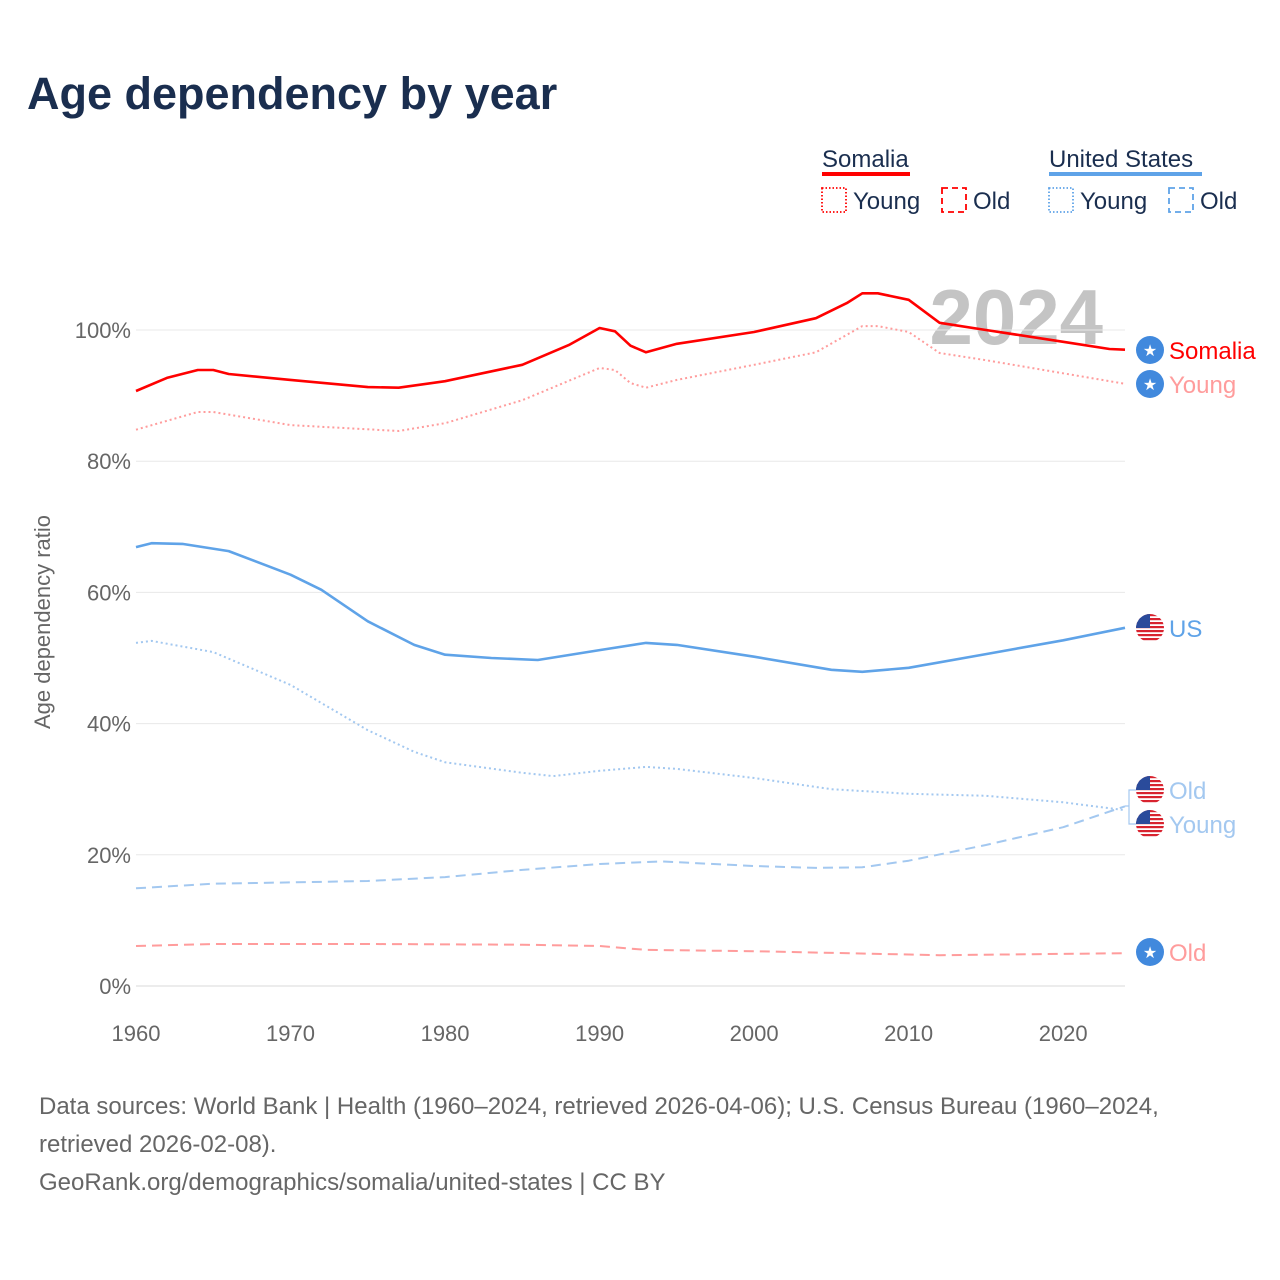 The width and height of the screenshot is (1280, 1280). I want to click on series-line-somalia-old, so click(630, 950).